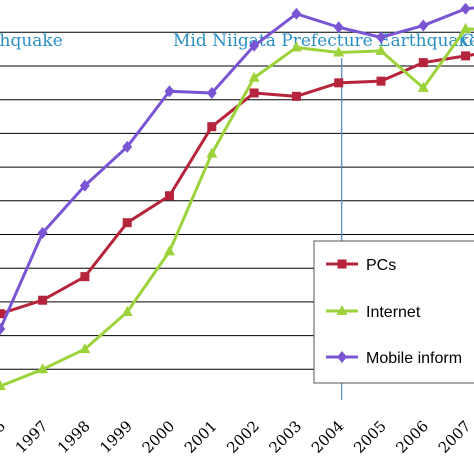  I want to click on x-tick-label: 2007, so click(454, 437).